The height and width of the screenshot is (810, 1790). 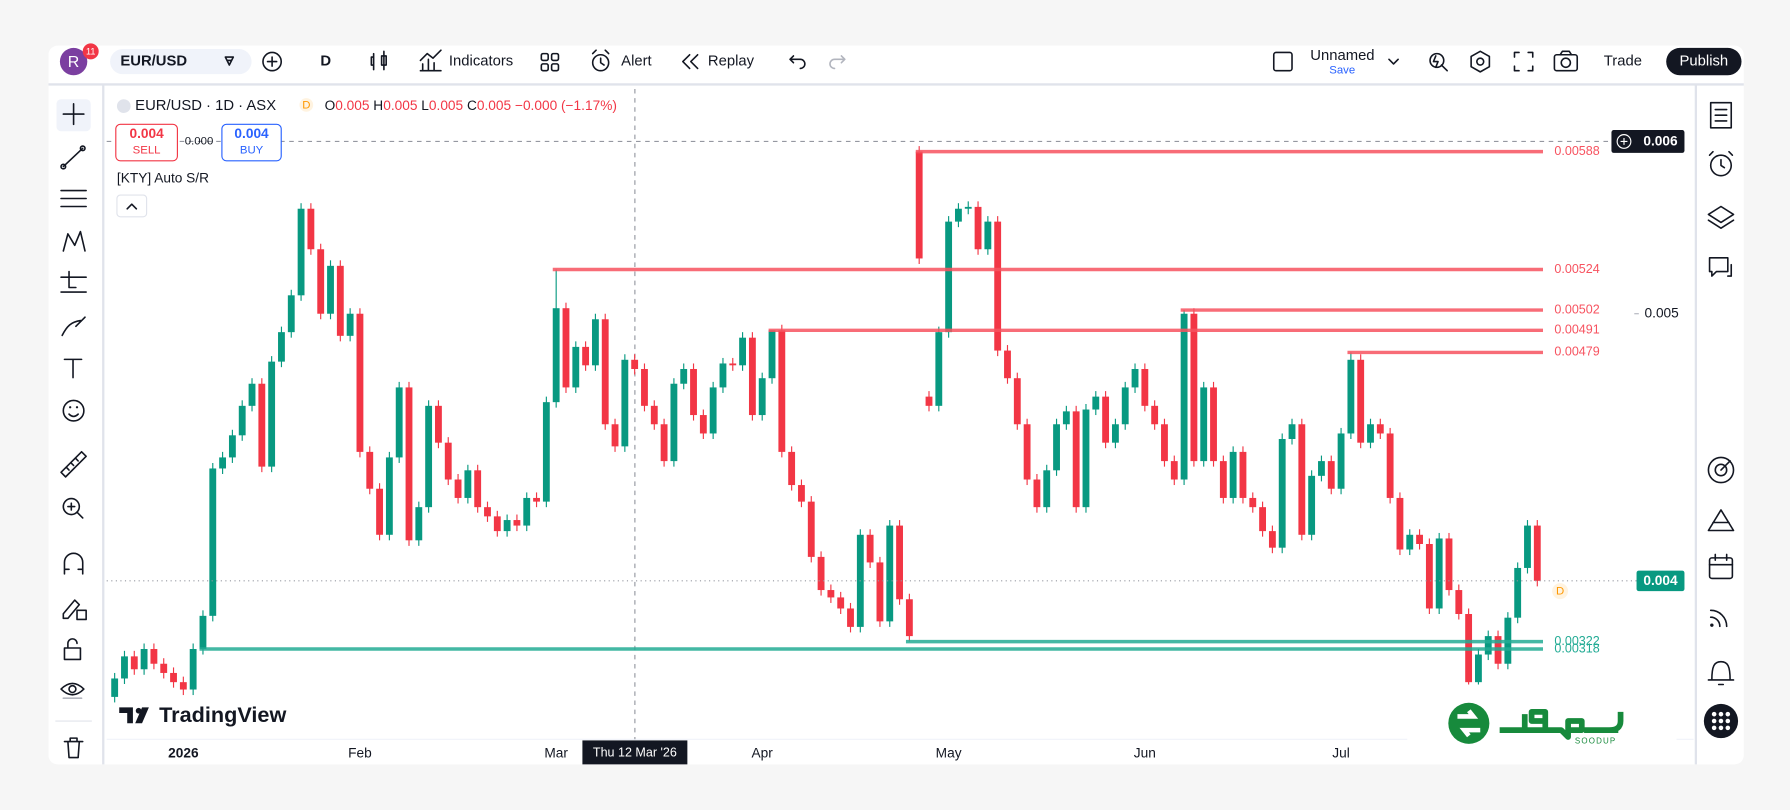 I want to click on collapse-legend-part, so click(x=132, y=206).